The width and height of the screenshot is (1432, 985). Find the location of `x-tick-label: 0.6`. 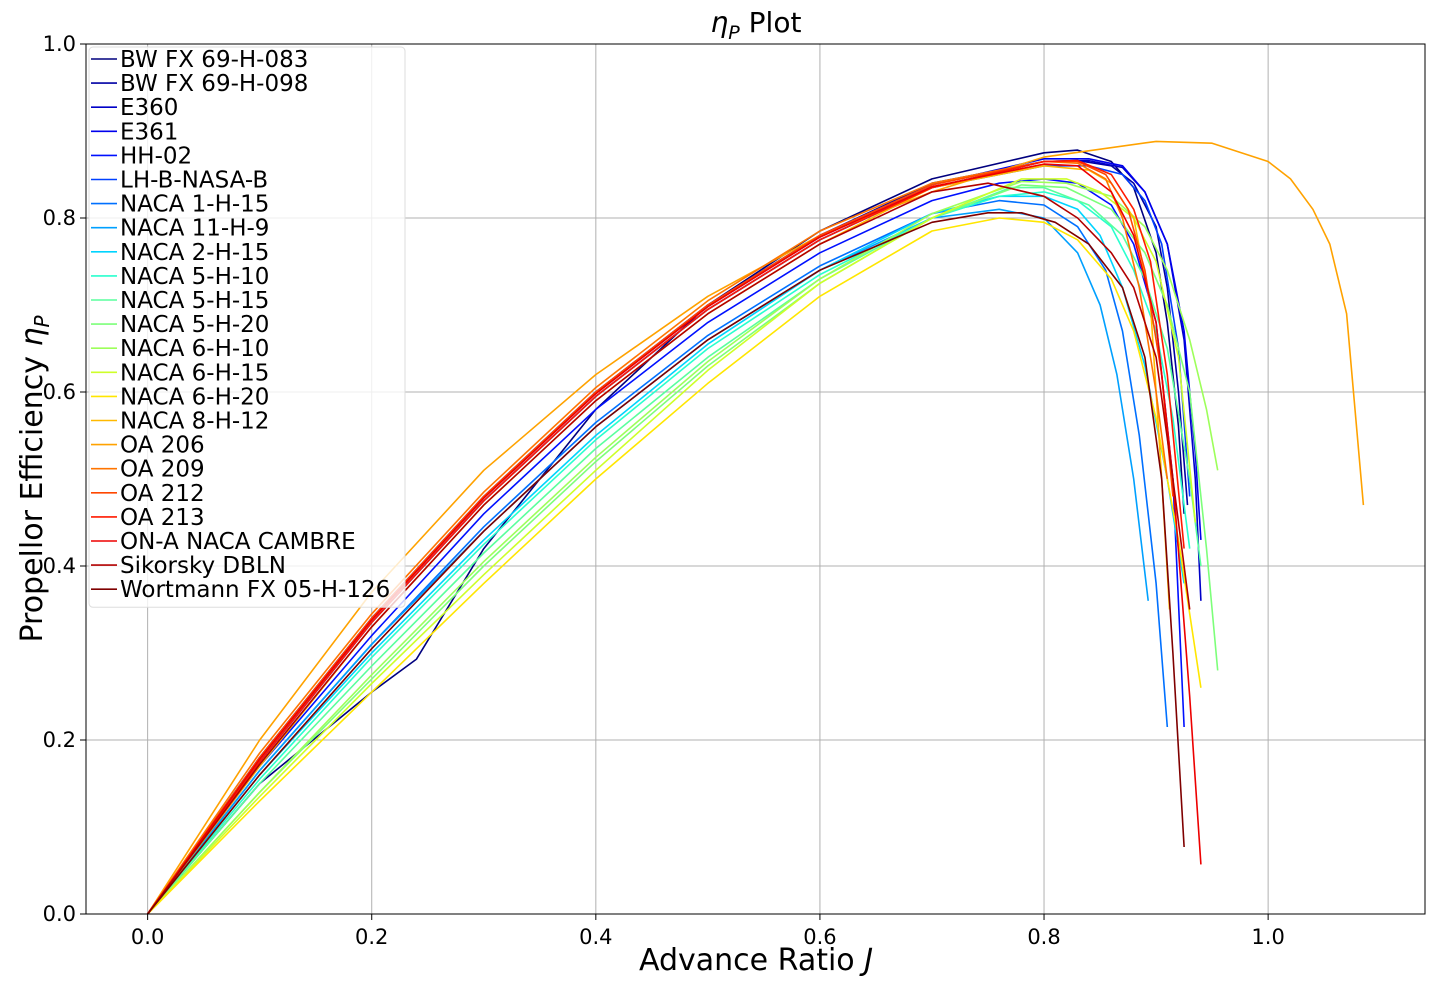

x-tick-label: 0.6 is located at coordinates (819, 937).